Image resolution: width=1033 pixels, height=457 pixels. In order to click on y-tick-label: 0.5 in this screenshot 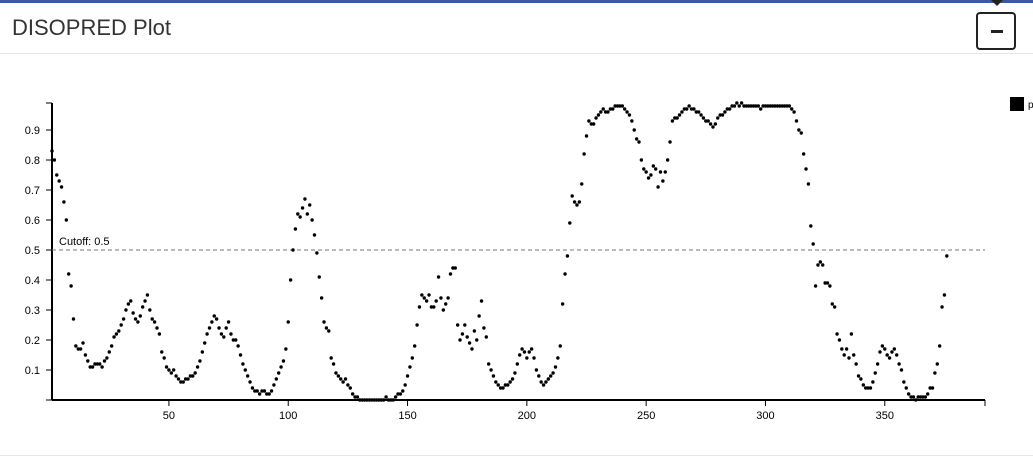, I will do `click(32, 251)`.